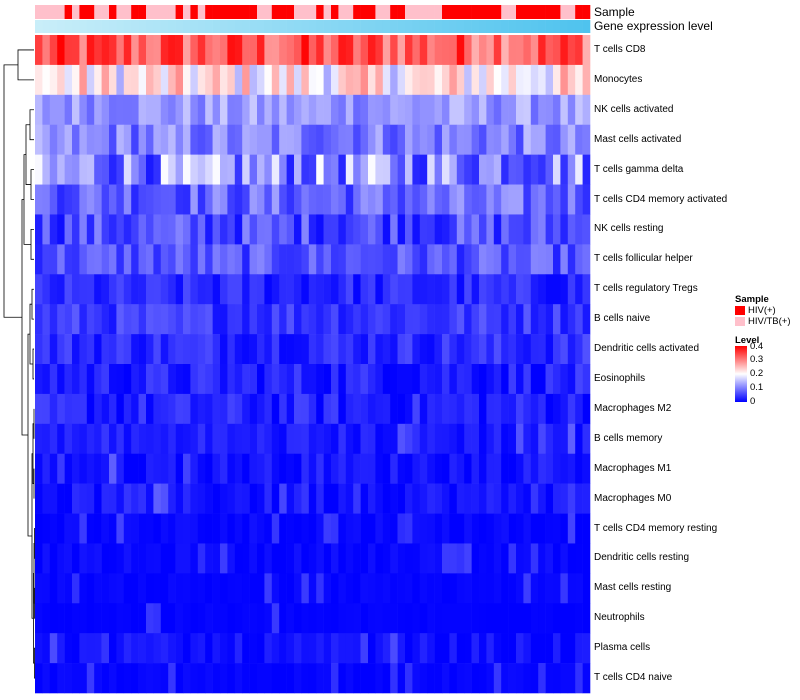 This screenshot has width=800, height=700. What do you see at coordinates (622, 319) in the screenshot?
I see `row-label: B cells naive` at bounding box center [622, 319].